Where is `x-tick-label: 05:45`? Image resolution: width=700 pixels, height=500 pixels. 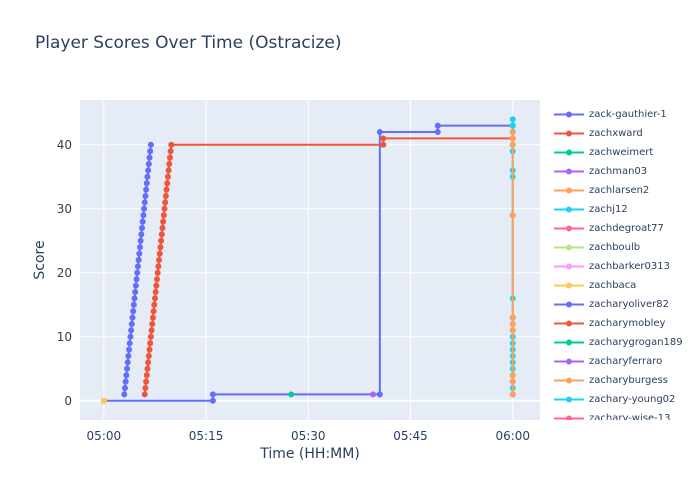 x-tick-label: 05:45 is located at coordinates (410, 436).